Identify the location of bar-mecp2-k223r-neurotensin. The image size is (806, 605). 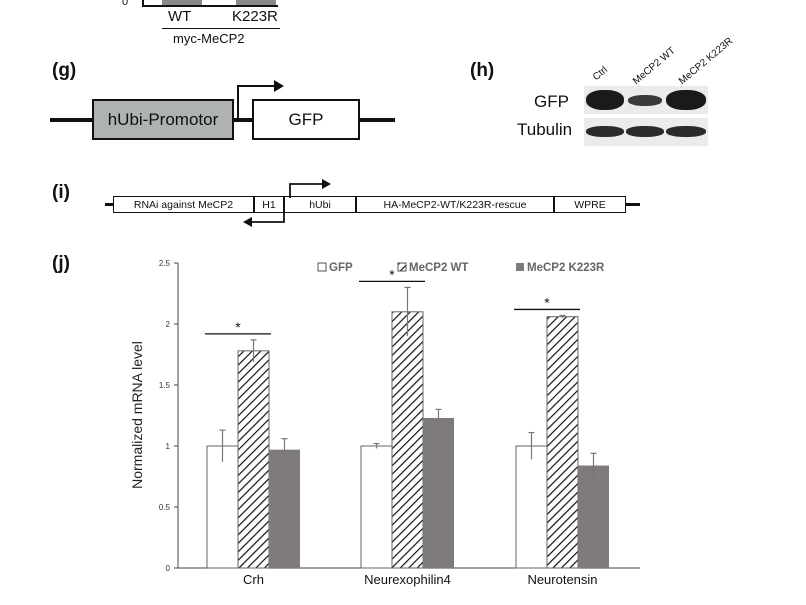
(593, 516).